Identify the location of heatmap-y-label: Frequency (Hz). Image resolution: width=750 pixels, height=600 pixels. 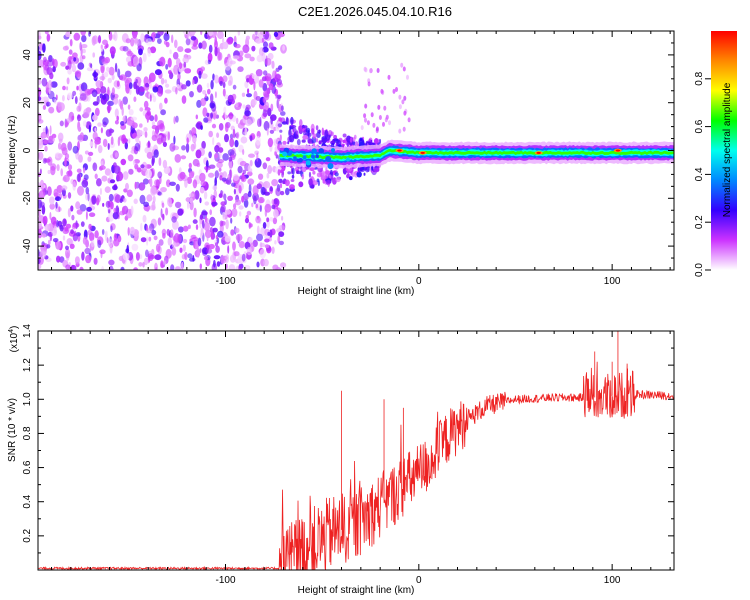
(12, 150).